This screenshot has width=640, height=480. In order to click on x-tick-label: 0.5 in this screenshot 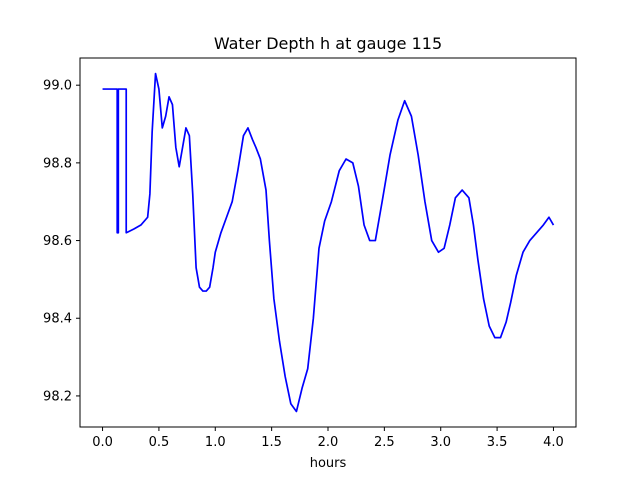, I will do `click(159, 442)`.